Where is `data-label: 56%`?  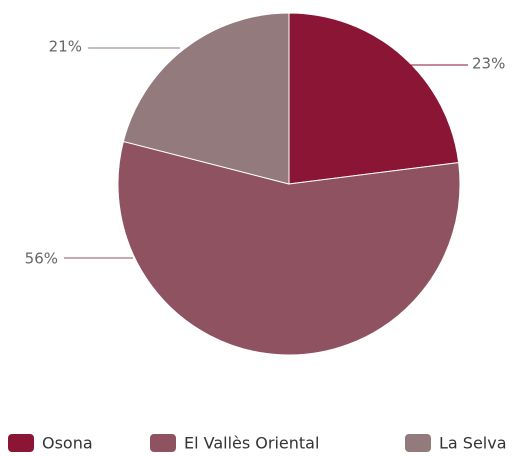
data-label: 56% is located at coordinates (41, 259).